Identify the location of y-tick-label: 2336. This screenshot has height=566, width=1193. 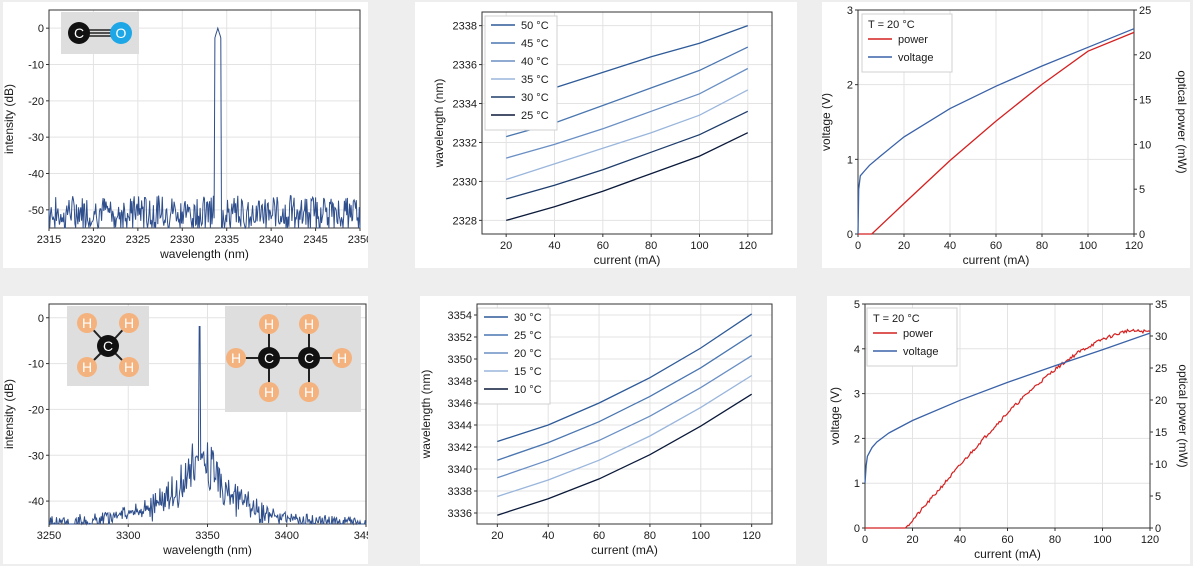
(465, 66).